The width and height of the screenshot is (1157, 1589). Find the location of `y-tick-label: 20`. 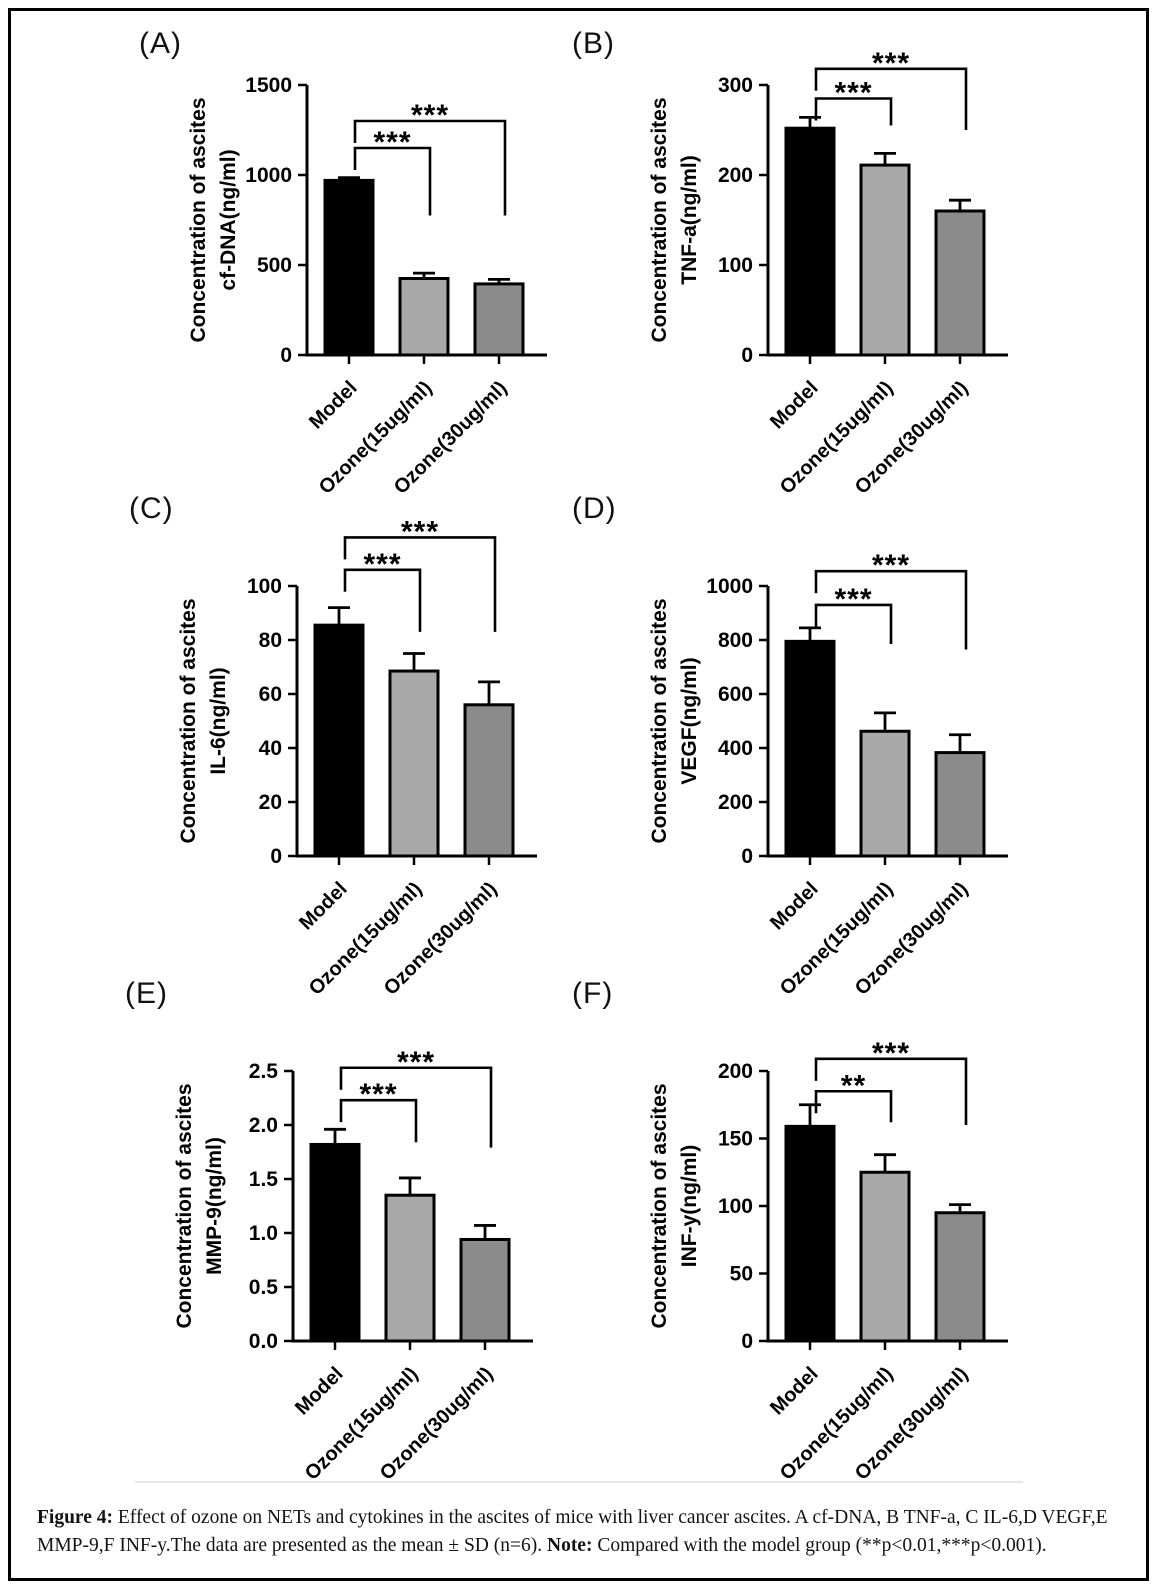

y-tick-label: 20 is located at coordinates (270, 802).